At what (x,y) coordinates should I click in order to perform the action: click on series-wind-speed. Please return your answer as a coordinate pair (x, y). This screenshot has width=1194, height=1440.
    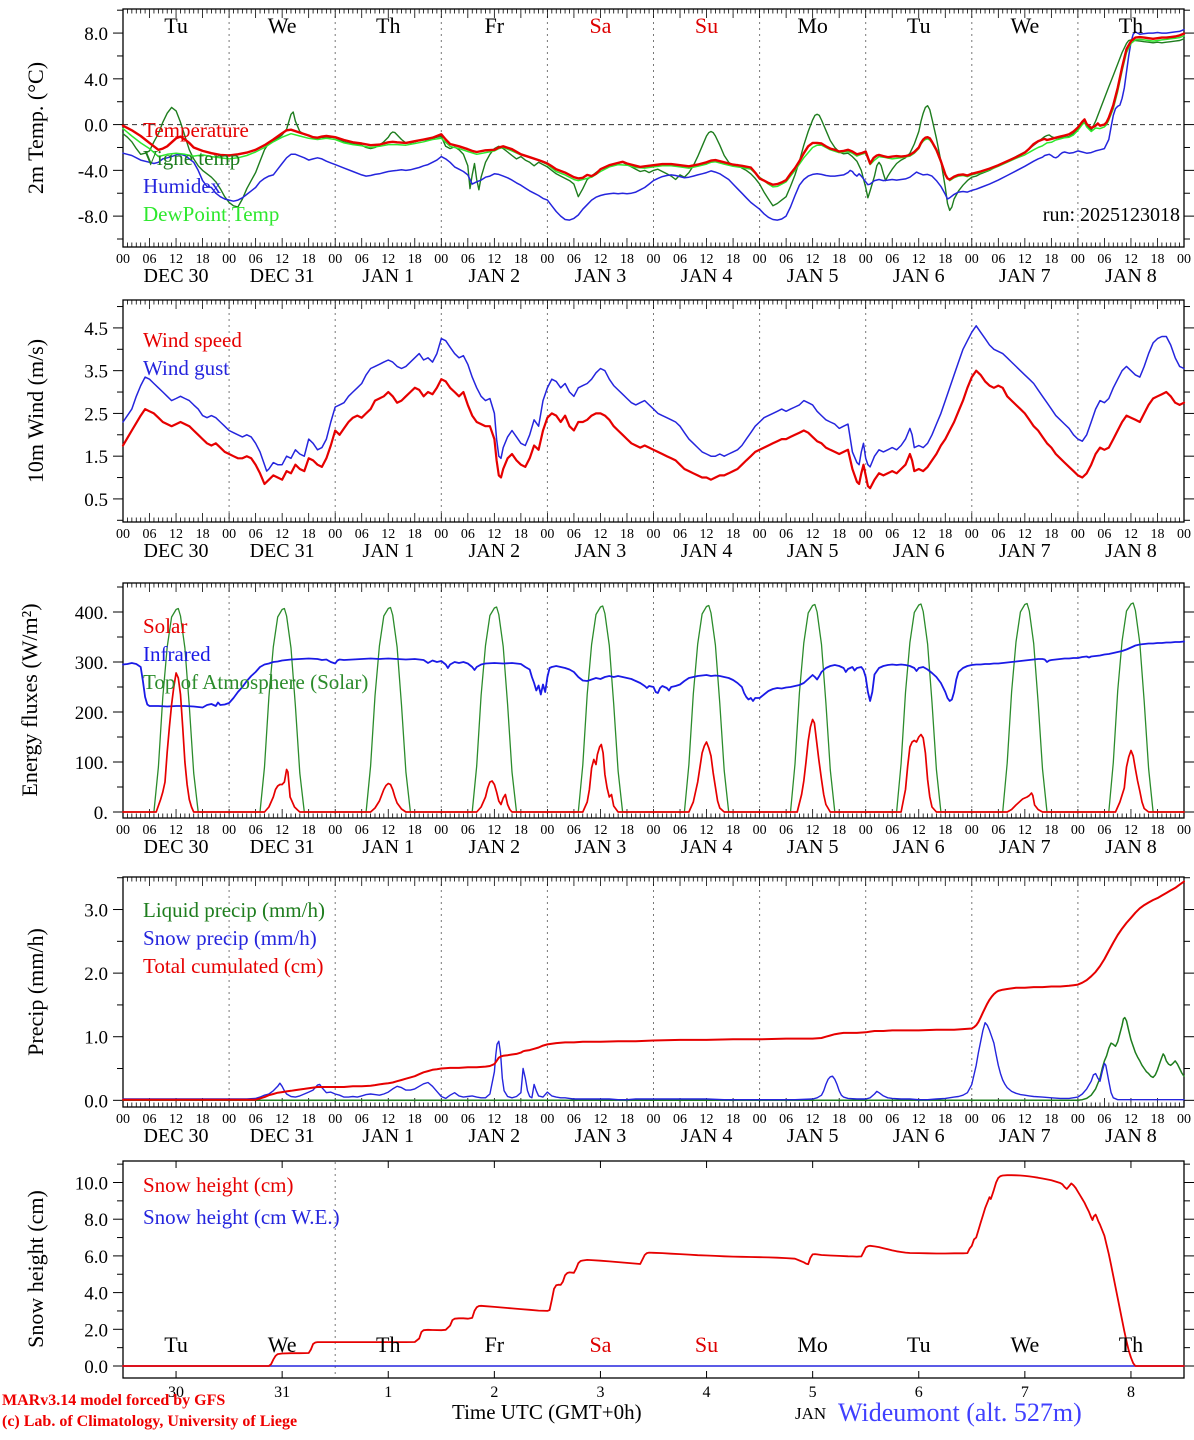
    Looking at the image, I should click on (653, 429).